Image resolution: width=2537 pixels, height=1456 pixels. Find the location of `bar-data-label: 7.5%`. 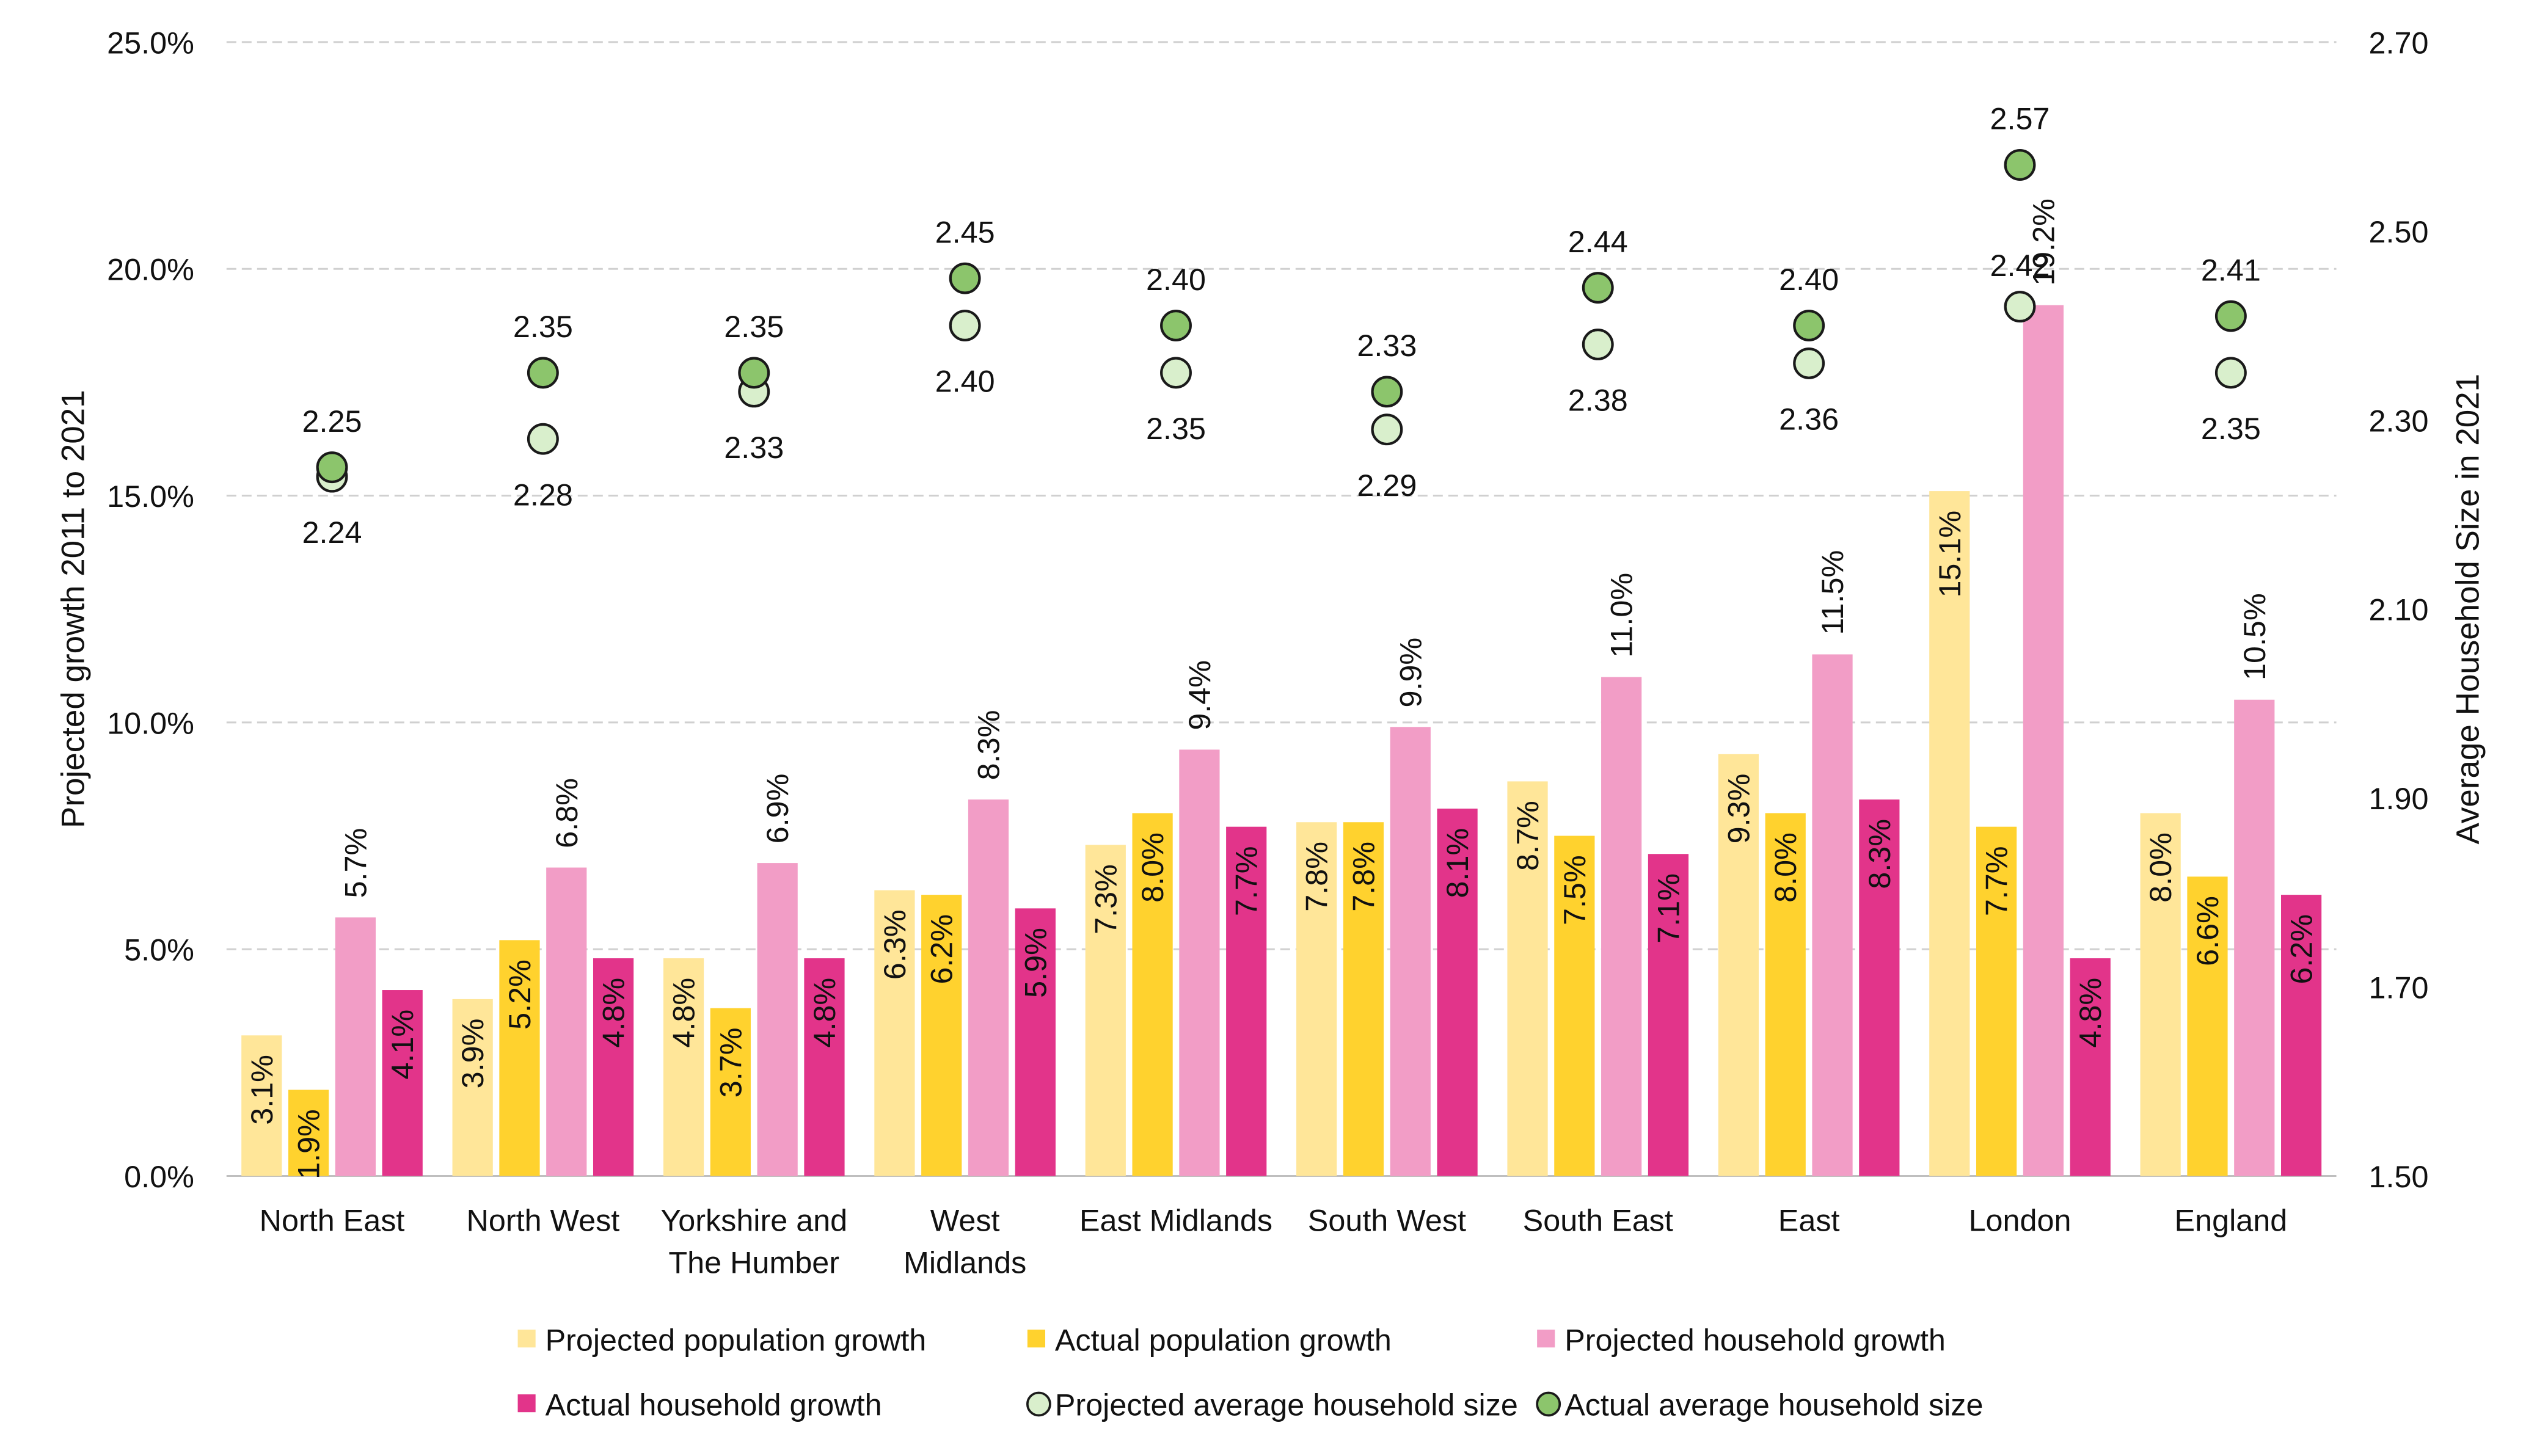

bar-data-label: 7.5% is located at coordinates (1574, 890).